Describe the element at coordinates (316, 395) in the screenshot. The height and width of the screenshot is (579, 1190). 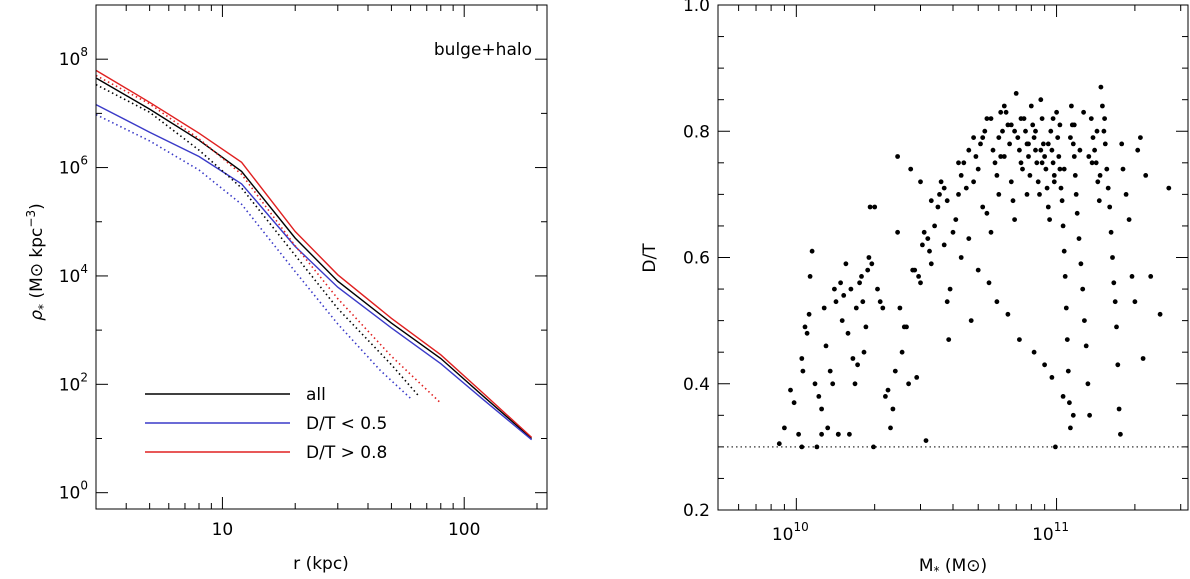
I see `legend-label: all` at that location.